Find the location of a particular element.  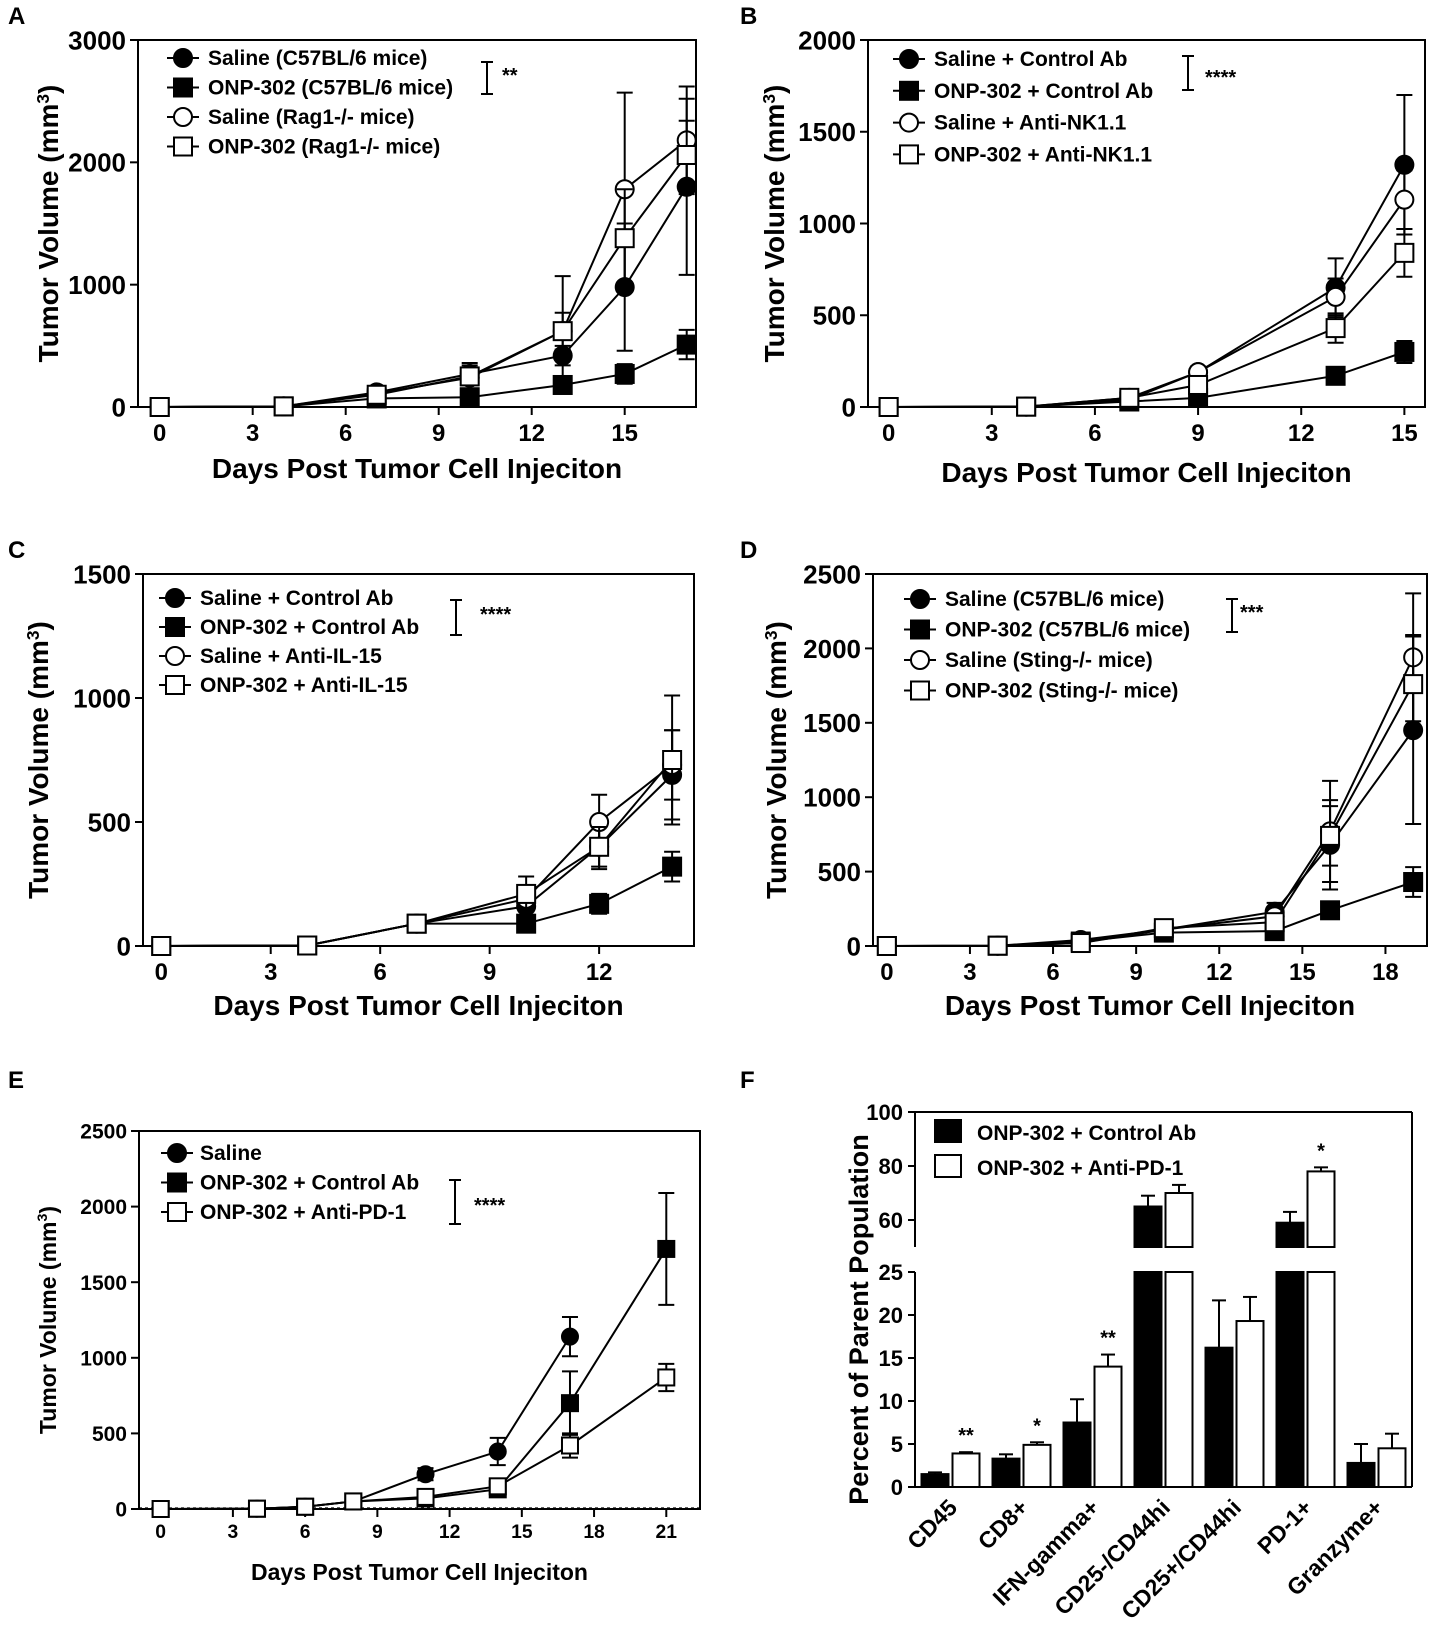

y-tick-label: 2000 is located at coordinates (97, 163).